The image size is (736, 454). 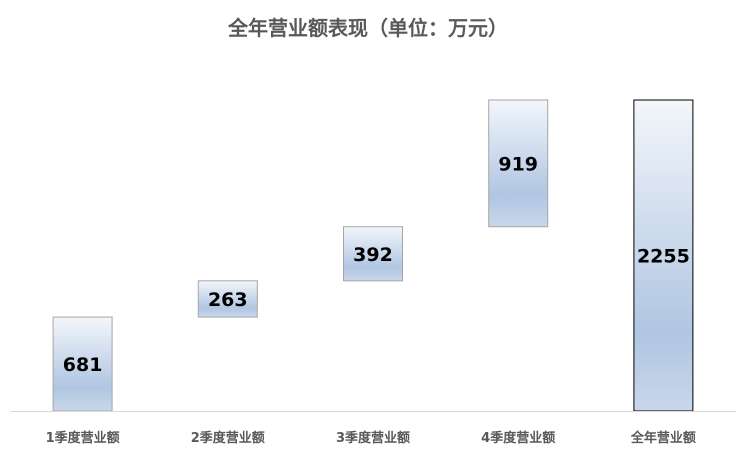 I want to click on data-label: 2255, so click(x=663, y=257).